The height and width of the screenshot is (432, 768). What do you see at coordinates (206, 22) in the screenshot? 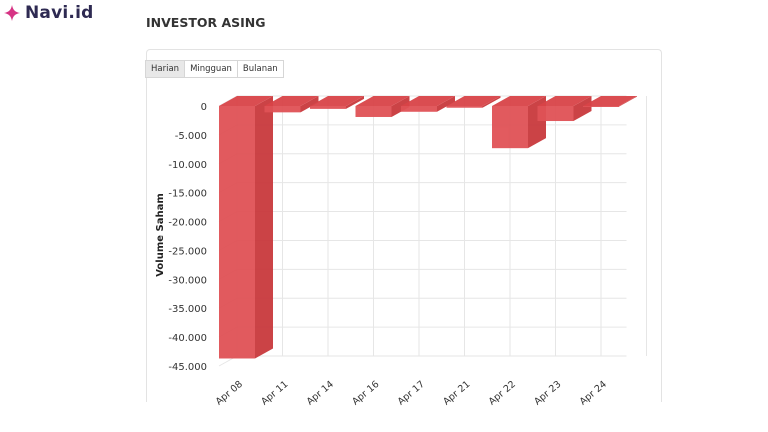
I see `section-title: INVESTOR ASING` at bounding box center [206, 22].